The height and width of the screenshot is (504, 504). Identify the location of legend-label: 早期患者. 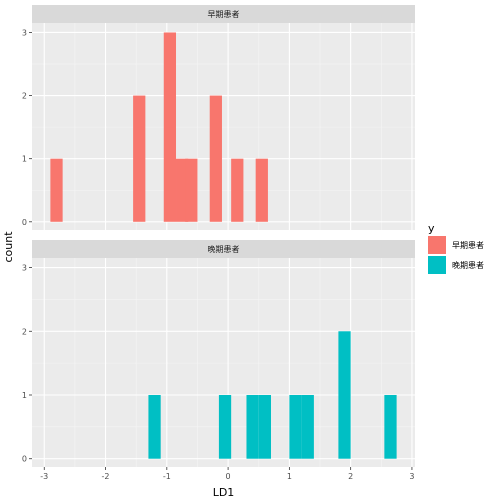
(468, 245).